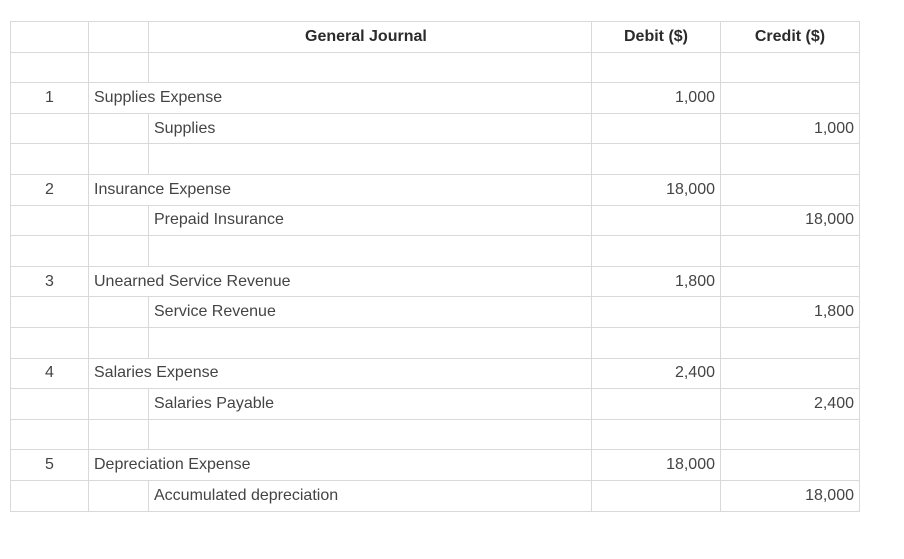 The height and width of the screenshot is (559, 904). Describe the element at coordinates (790, 312) in the screenshot. I see `credit-amount: 1,800` at that location.